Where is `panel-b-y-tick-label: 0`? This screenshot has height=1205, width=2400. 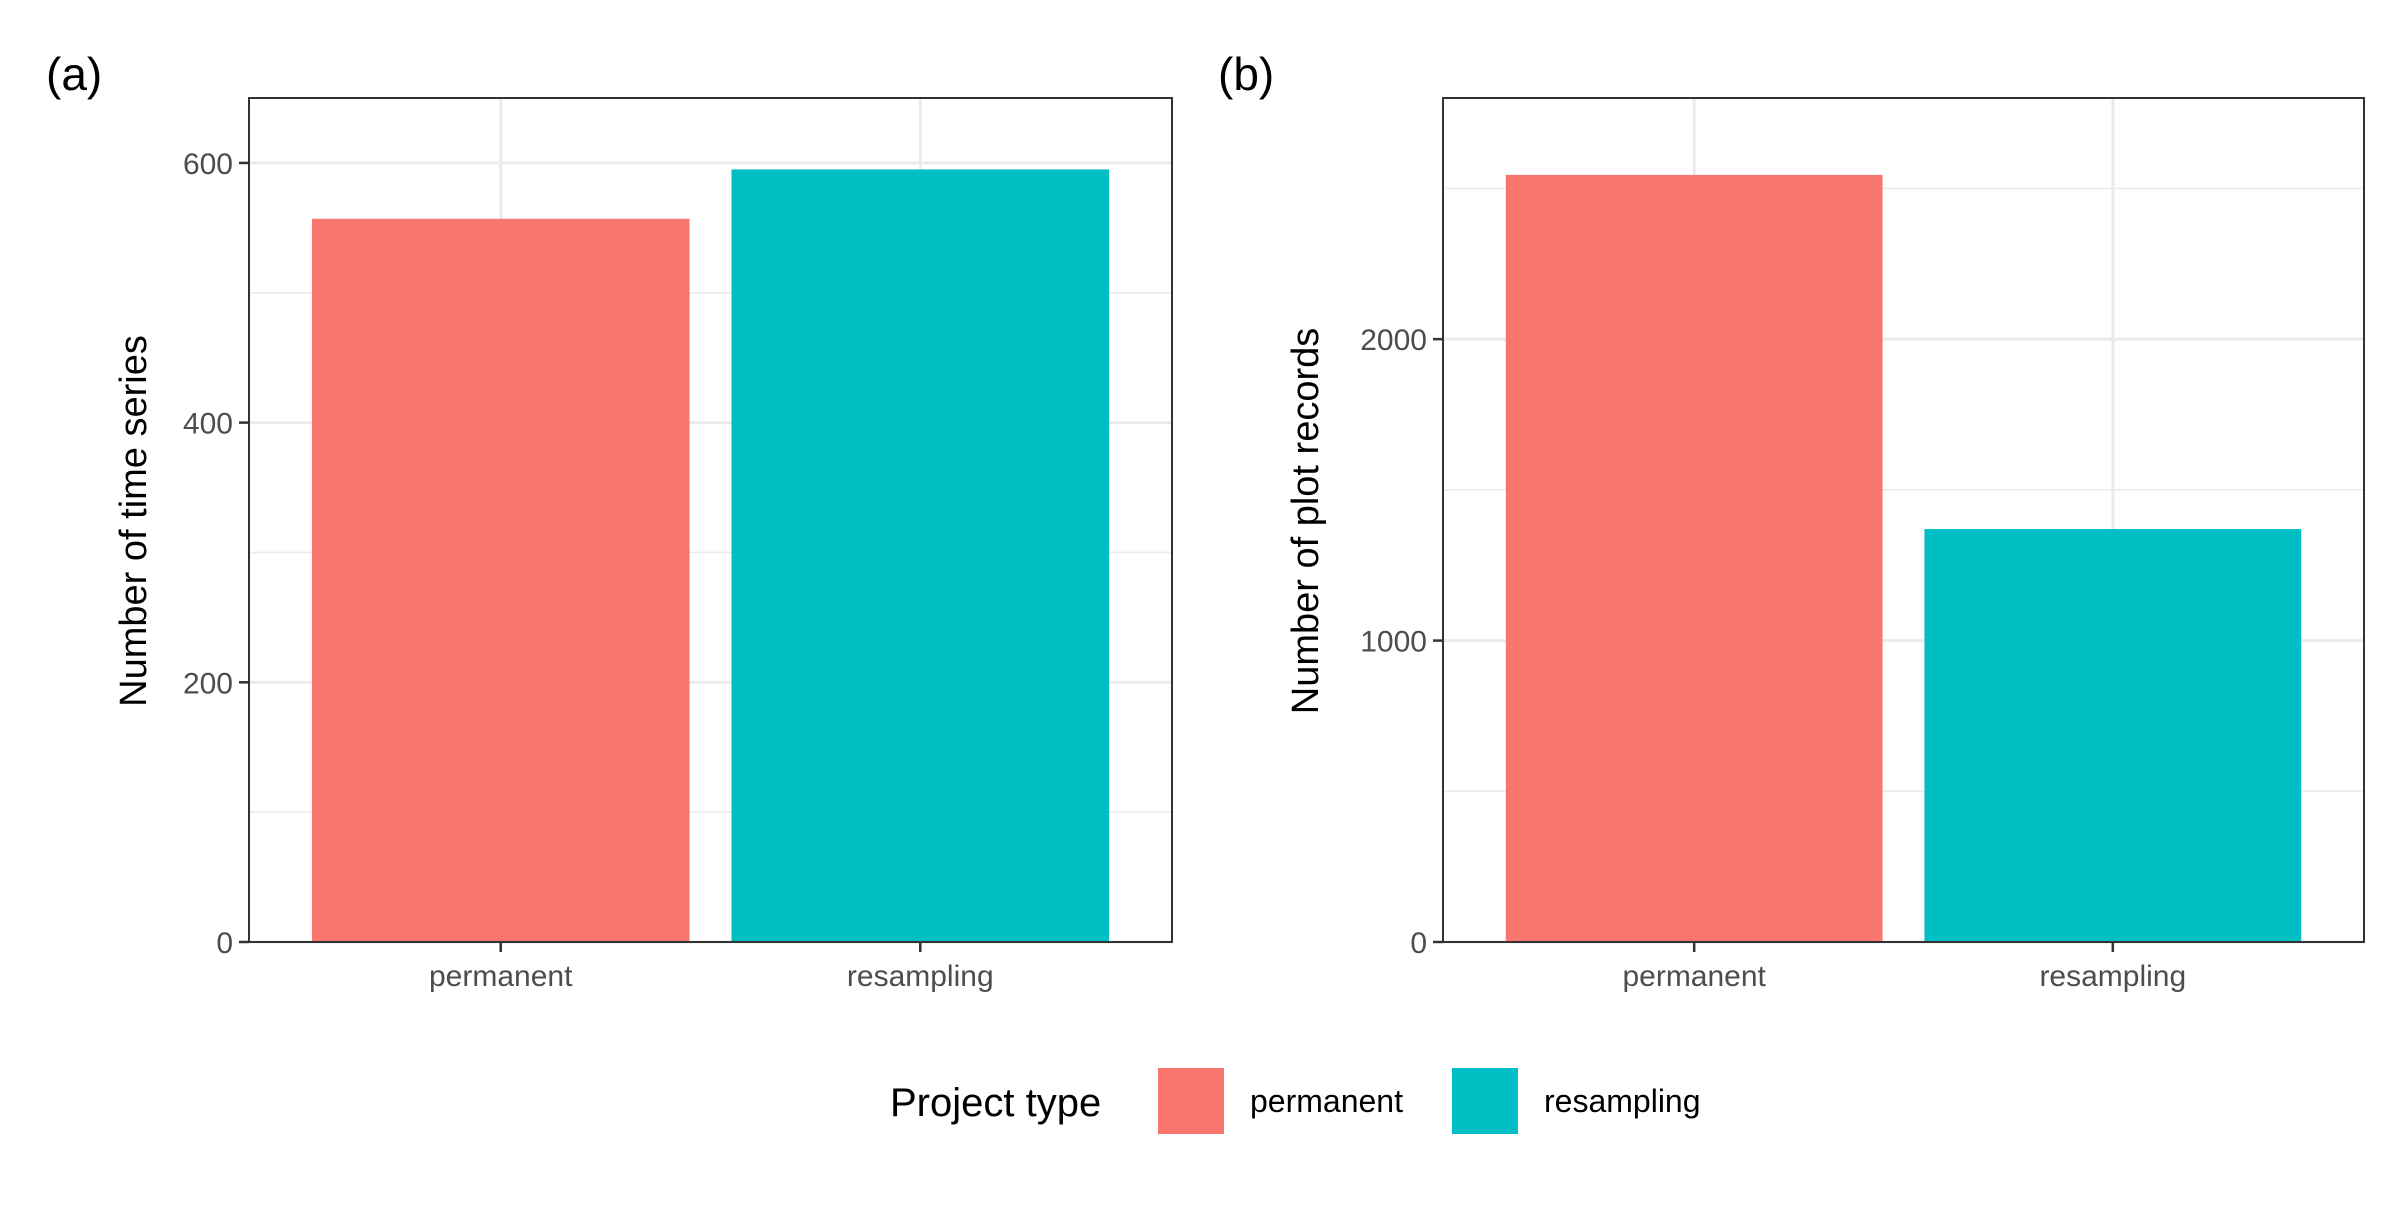
panel-b-y-tick-label: 0 is located at coordinates (1418, 943).